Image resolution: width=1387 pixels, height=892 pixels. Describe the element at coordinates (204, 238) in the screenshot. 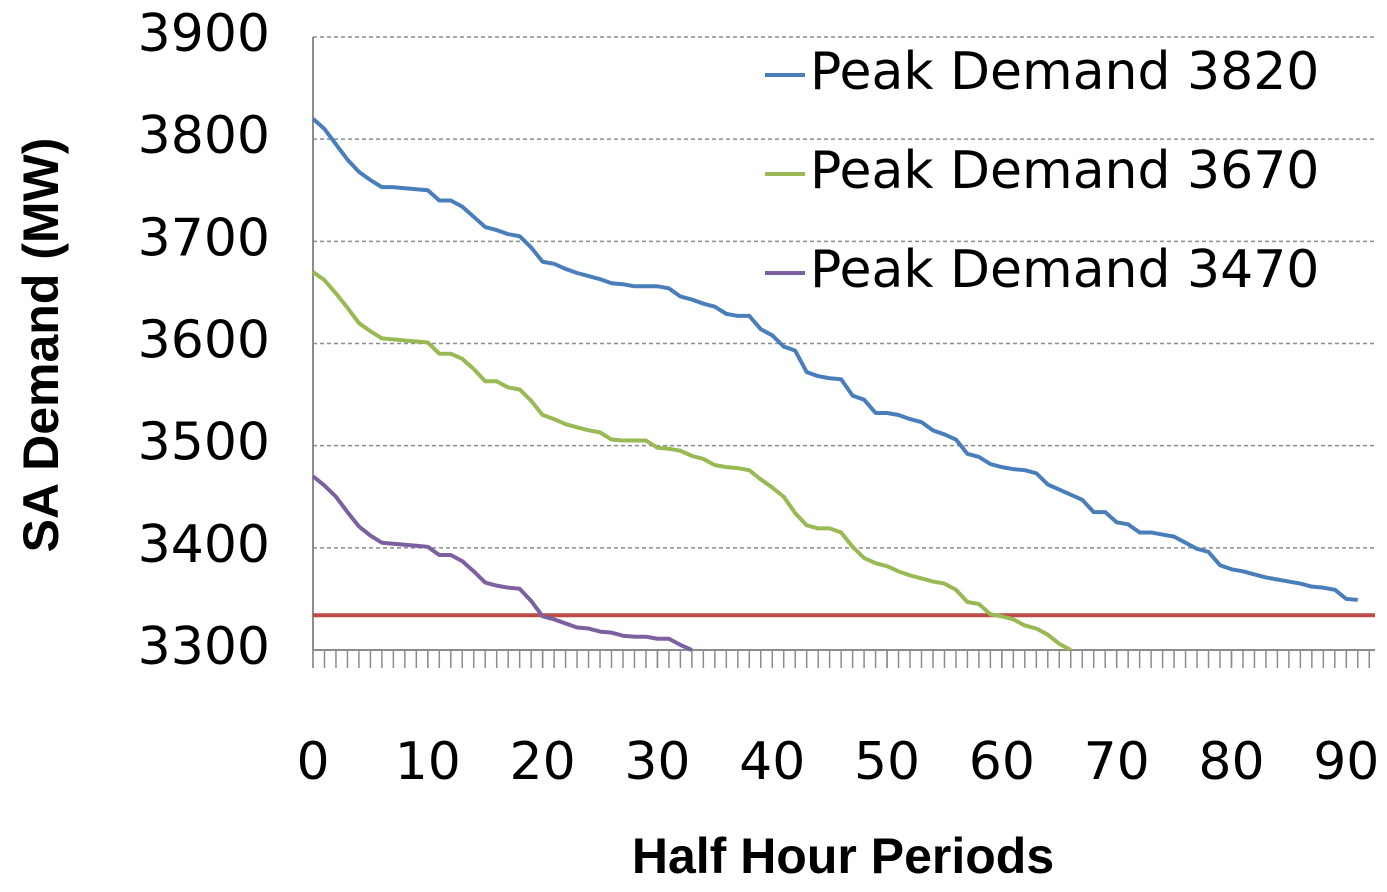

I see `y-tick-label: 3700` at that location.